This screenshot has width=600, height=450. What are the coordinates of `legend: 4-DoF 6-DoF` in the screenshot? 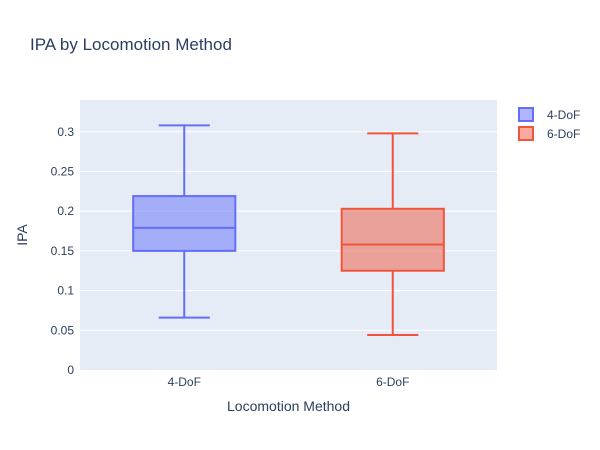 It's located at (549, 124).